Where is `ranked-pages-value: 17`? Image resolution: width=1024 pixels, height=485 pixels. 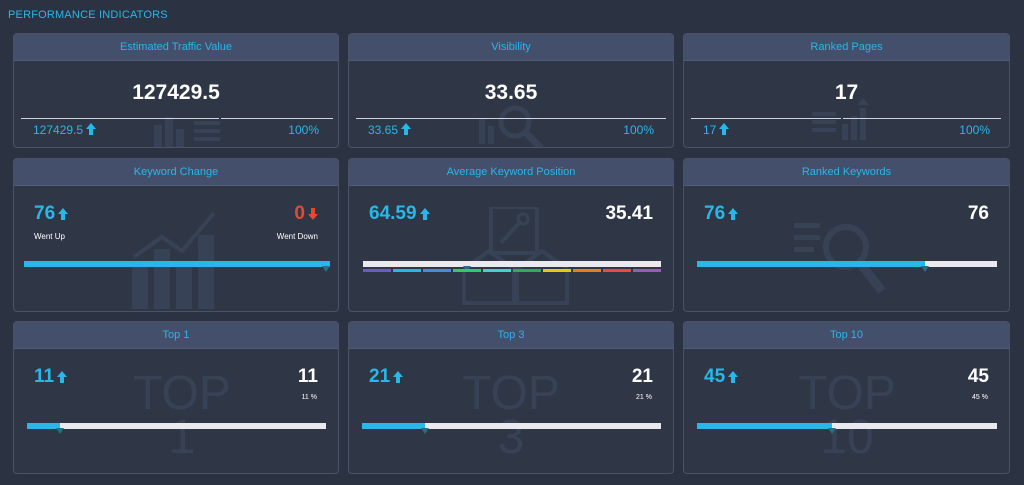 ranked-pages-value: 17 is located at coordinates (846, 92).